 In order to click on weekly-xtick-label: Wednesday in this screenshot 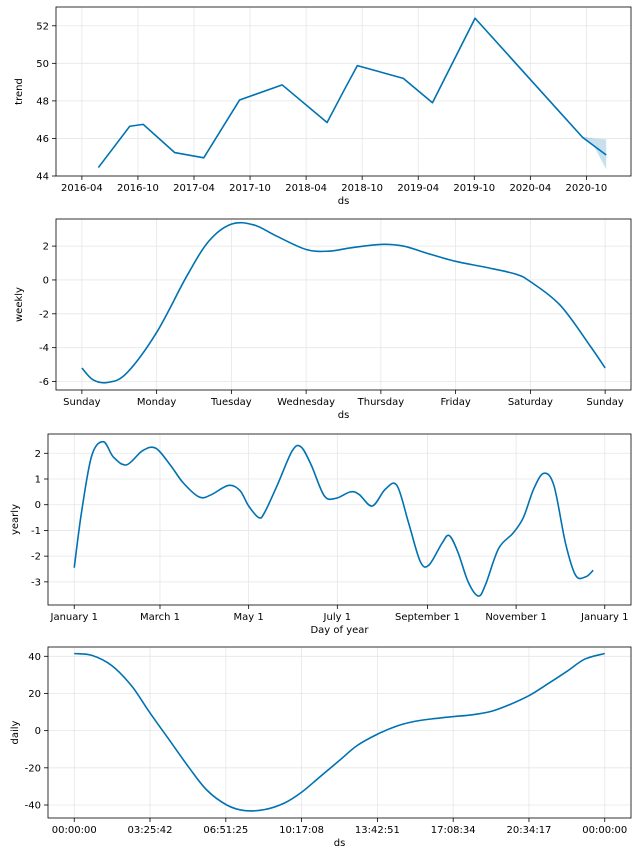, I will do `click(306, 402)`.